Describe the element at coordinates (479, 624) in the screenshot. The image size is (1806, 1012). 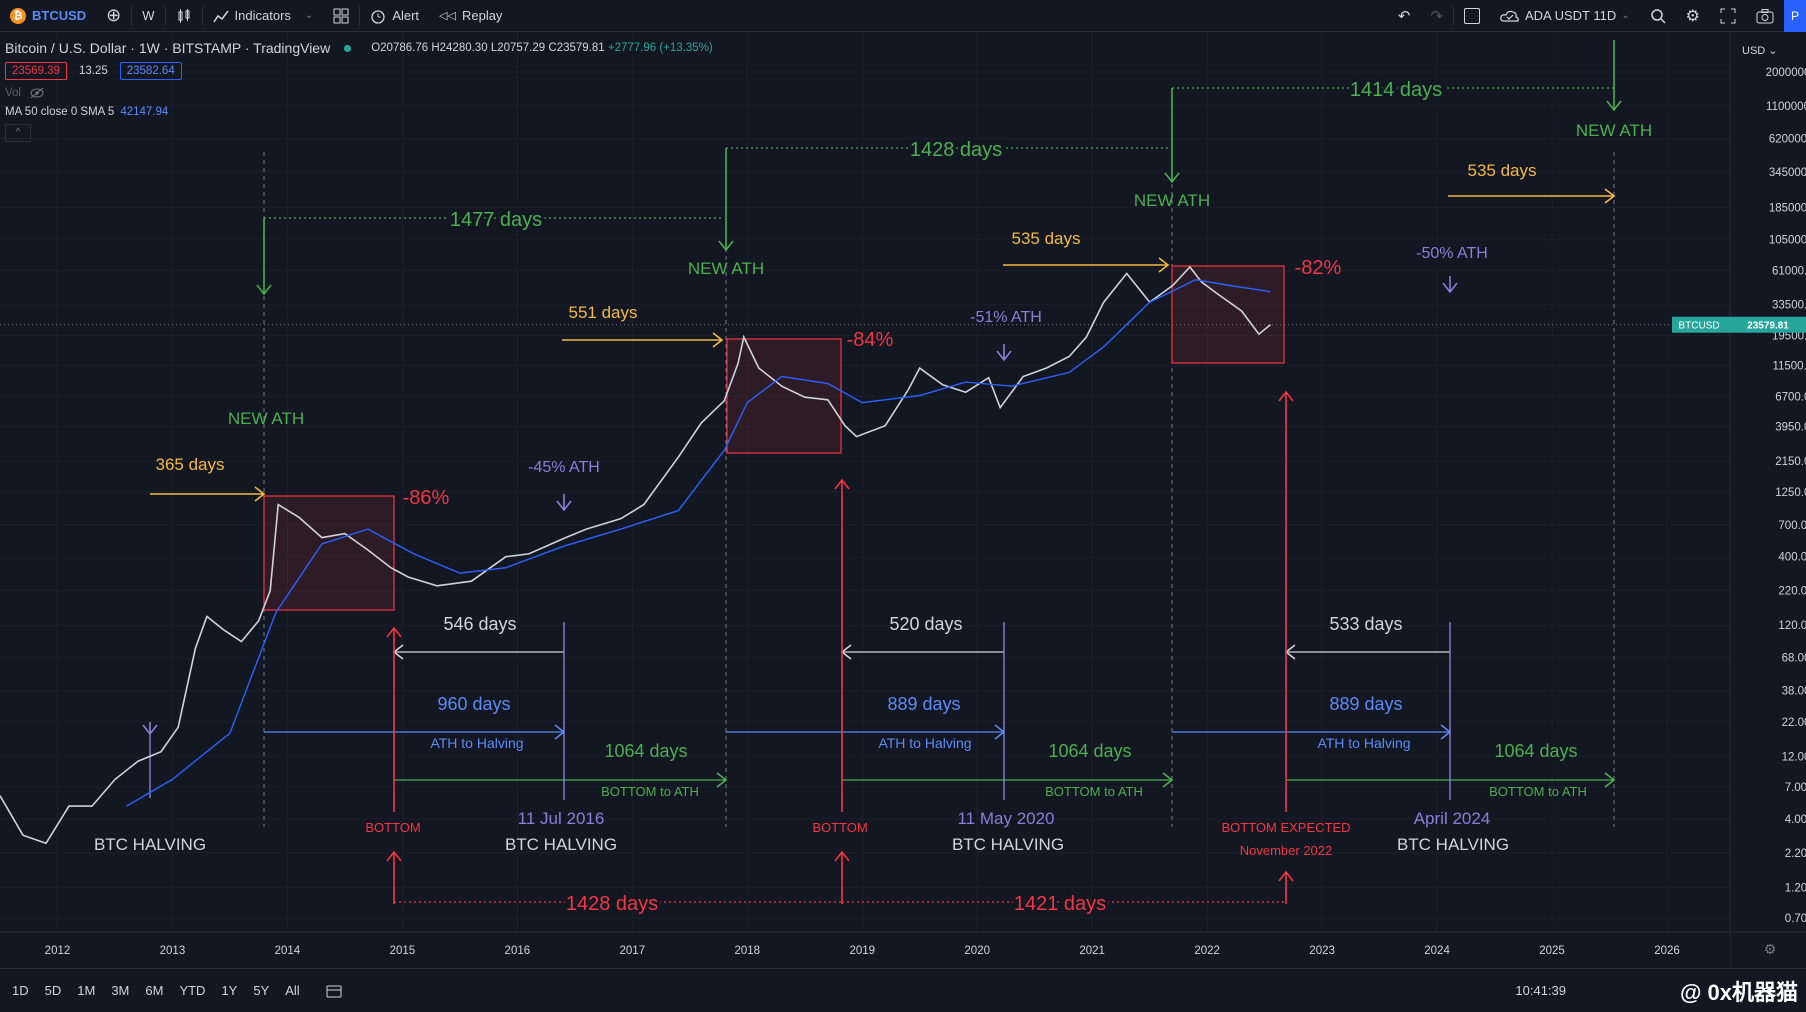
I see `annotation-label: 546 days` at that location.